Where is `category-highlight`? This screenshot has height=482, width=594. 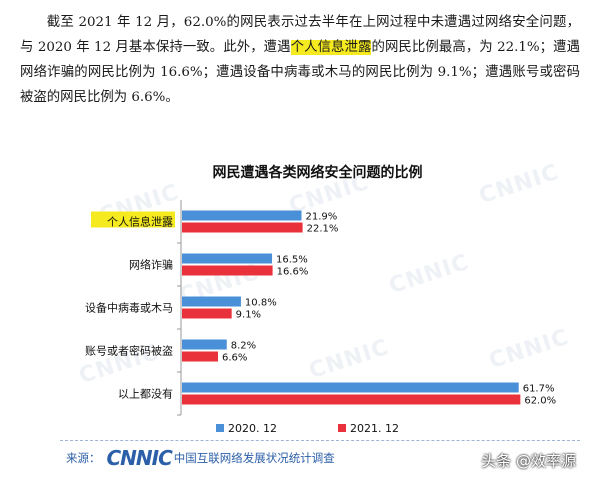
category-highlight is located at coordinates (133, 219).